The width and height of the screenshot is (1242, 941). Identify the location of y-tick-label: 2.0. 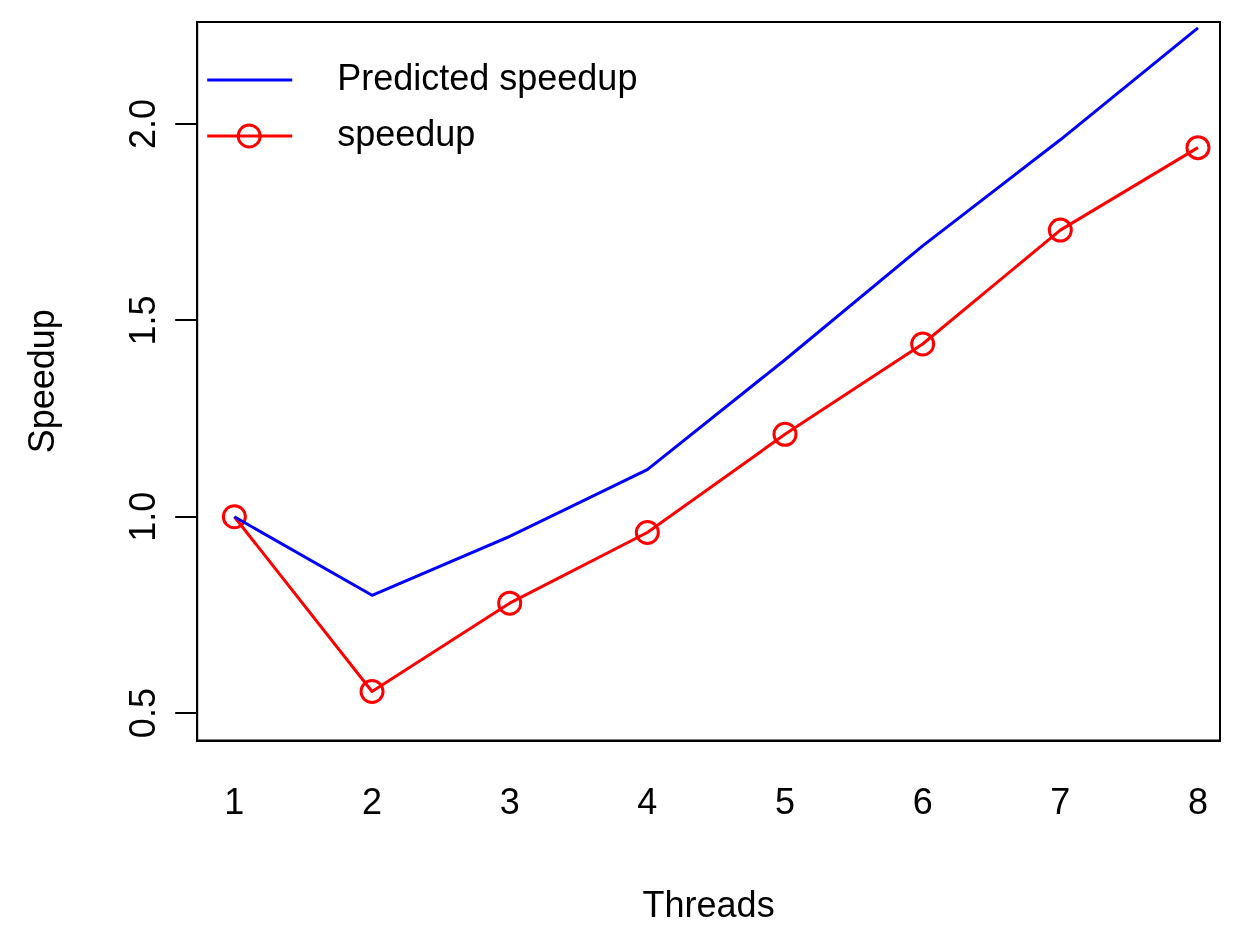
(143, 124).